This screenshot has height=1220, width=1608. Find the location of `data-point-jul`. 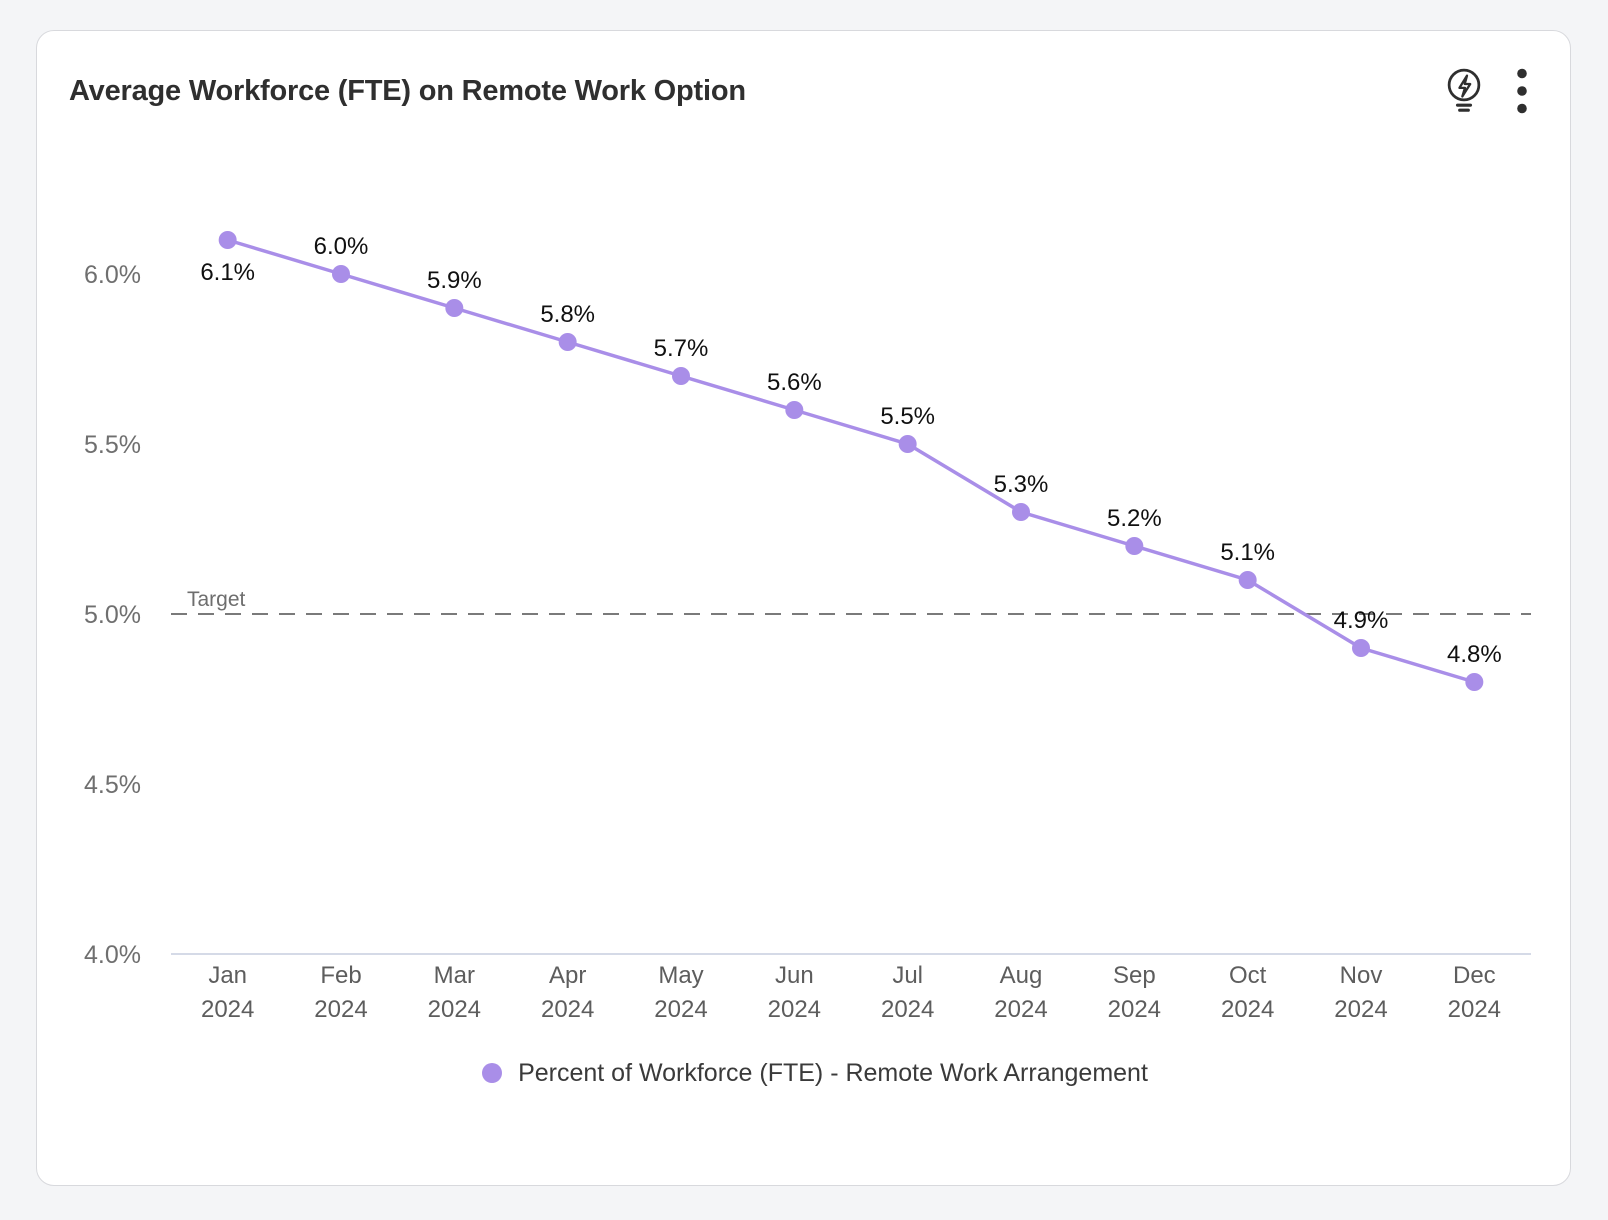

data-point-jul is located at coordinates (907, 444).